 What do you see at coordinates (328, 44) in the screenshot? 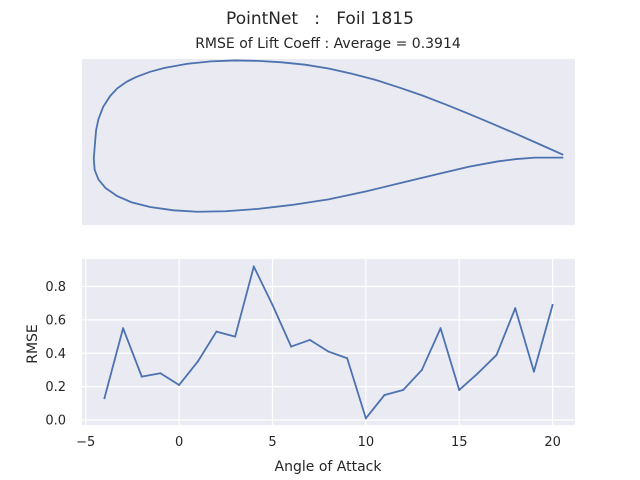
I see `airfoil-panel-title: RMSE of Lift Coeff : Average = 0.3914` at bounding box center [328, 44].